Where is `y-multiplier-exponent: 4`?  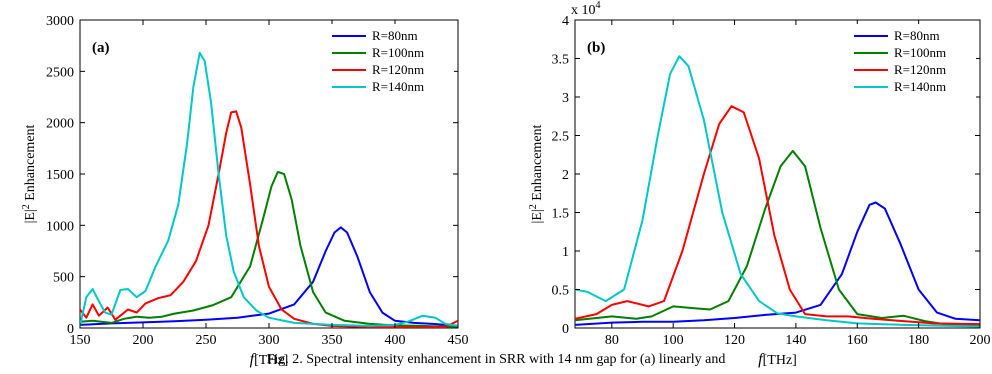 y-multiplier-exponent: 4 is located at coordinates (598, 5).